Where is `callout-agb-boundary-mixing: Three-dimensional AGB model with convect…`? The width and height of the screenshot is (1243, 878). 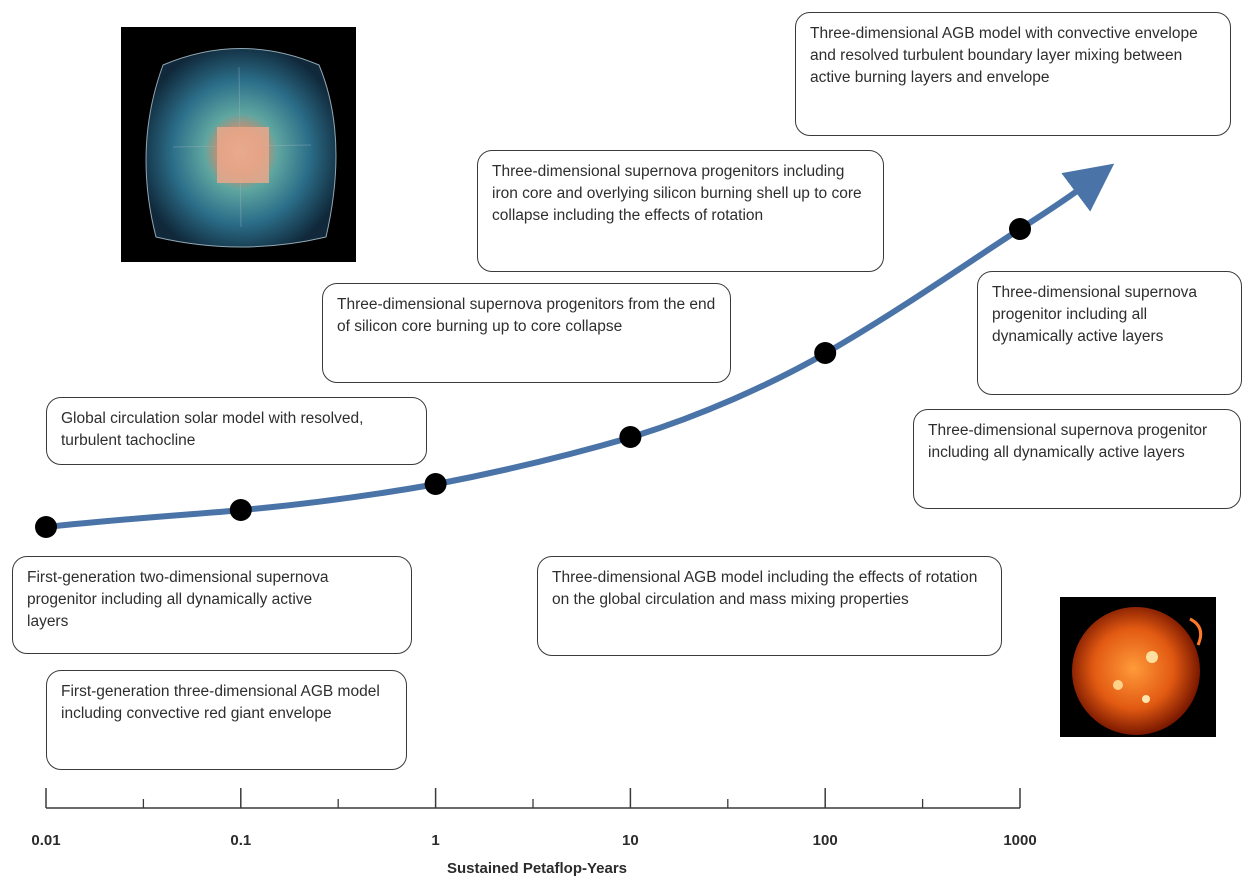 callout-agb-boundary-mixing: Three-dimensional AGB model with convect… is located at coordinates (1013, 74).